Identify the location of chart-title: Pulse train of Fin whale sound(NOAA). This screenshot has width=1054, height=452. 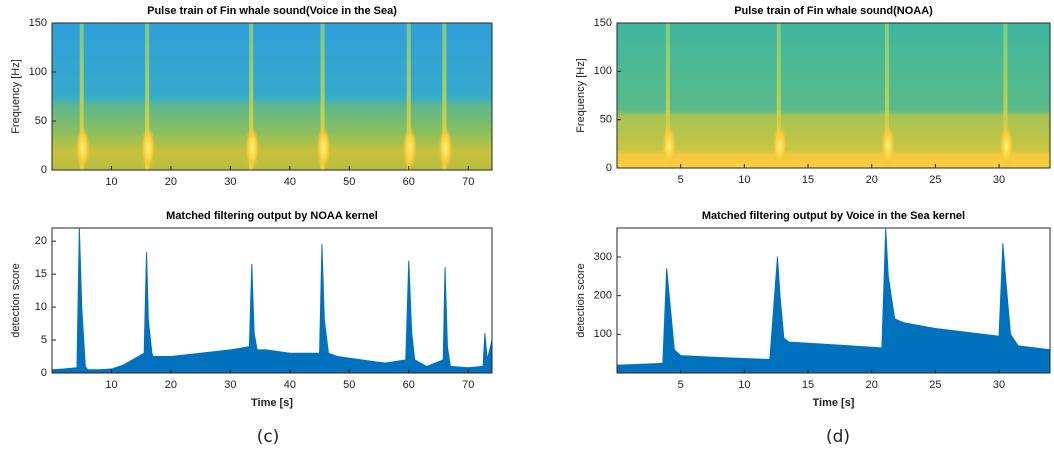
(833, 11).